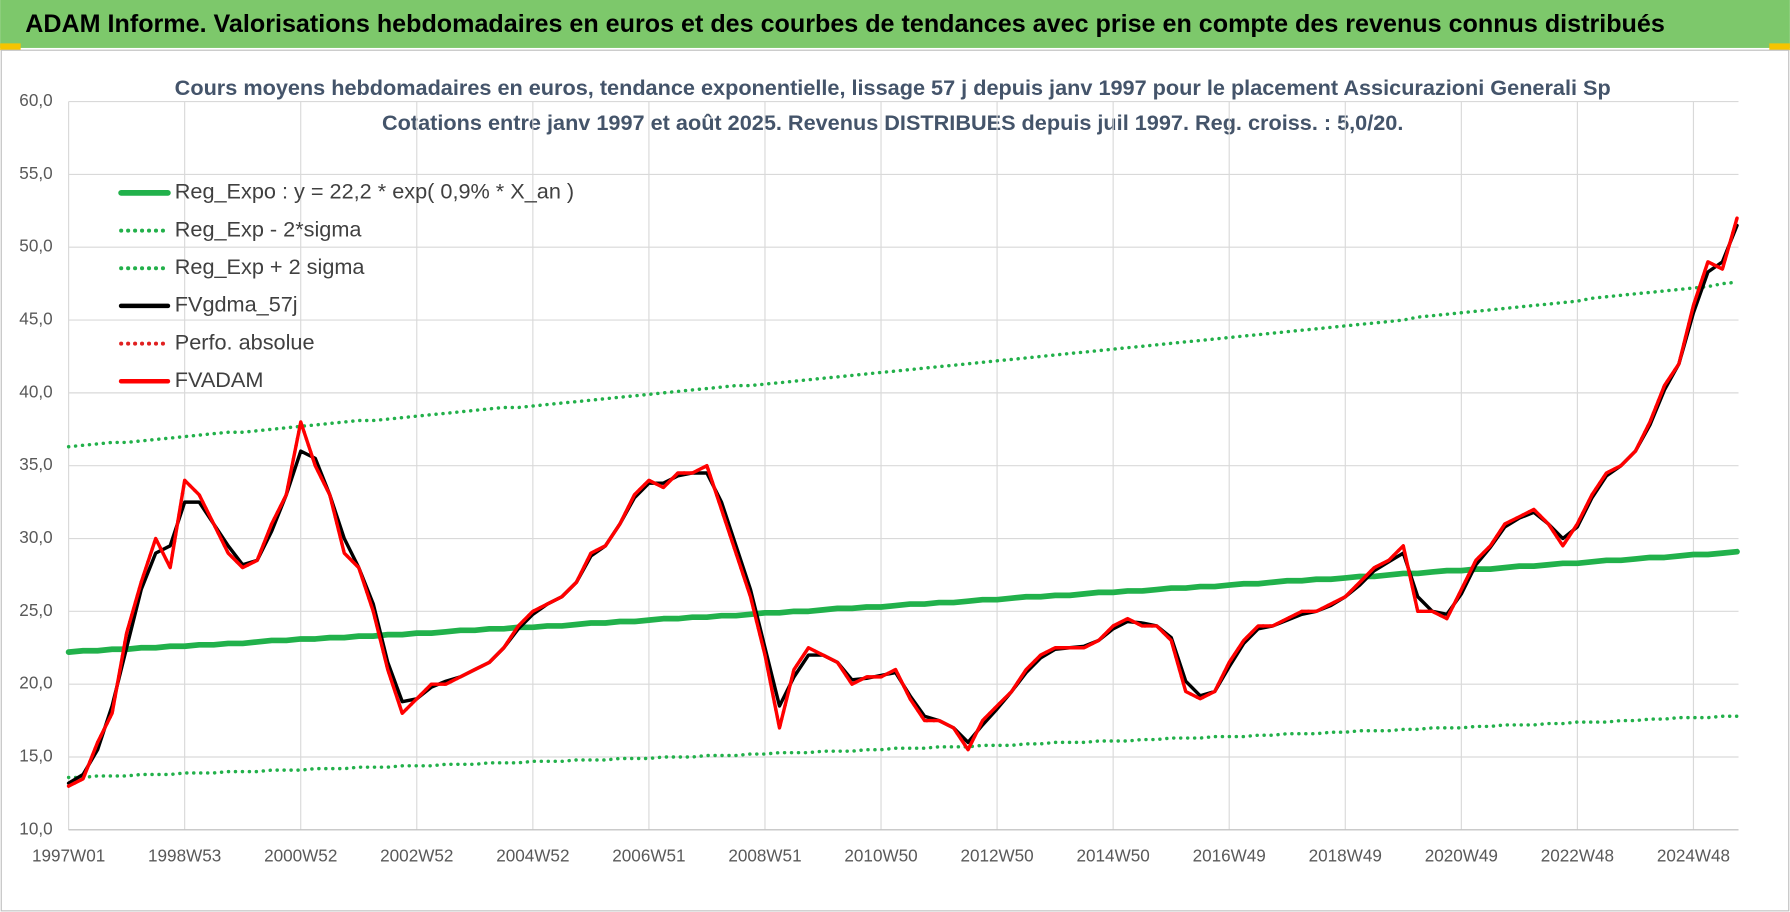 The width and height of the screenshot is (1790, 912). I want to click on x-tick-label: 2006W51, so click(648, 856).